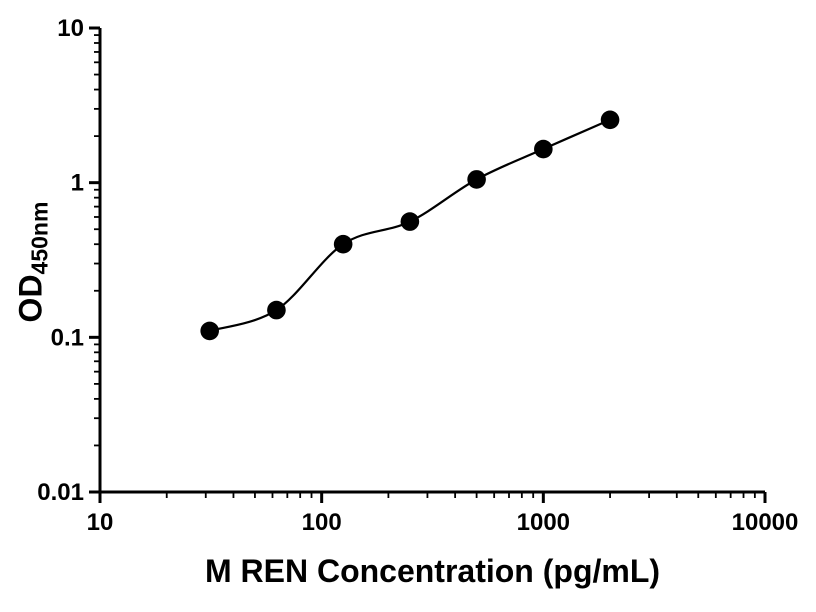 The height and width of the screenshot is (612, 816). What do you see at coordinates (39, 238) in the screenshot?
I see `y-axis-title-subscript: 450nm` at bounding box center [39, 238].